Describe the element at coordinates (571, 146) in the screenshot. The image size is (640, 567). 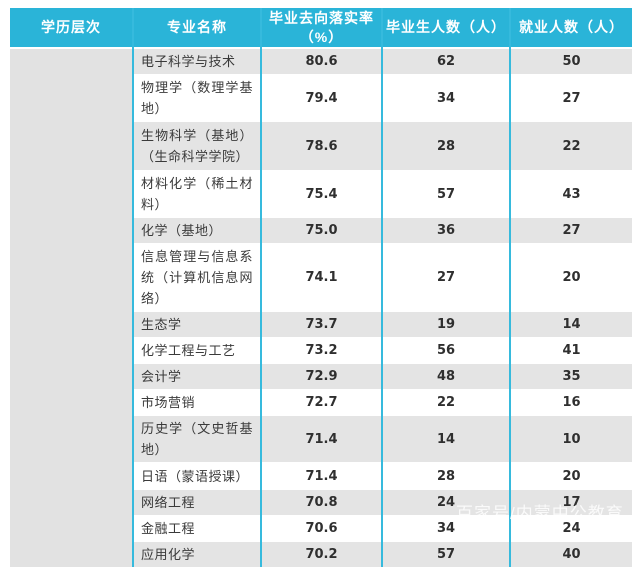
I see `employed-cell: 22` at that location.